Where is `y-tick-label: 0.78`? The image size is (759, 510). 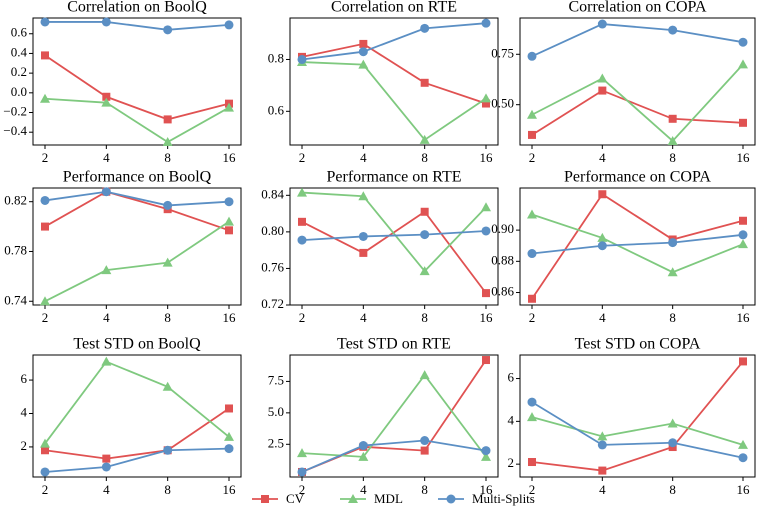
y-tick-label: 0.78 is located at coordinates (15, 249).